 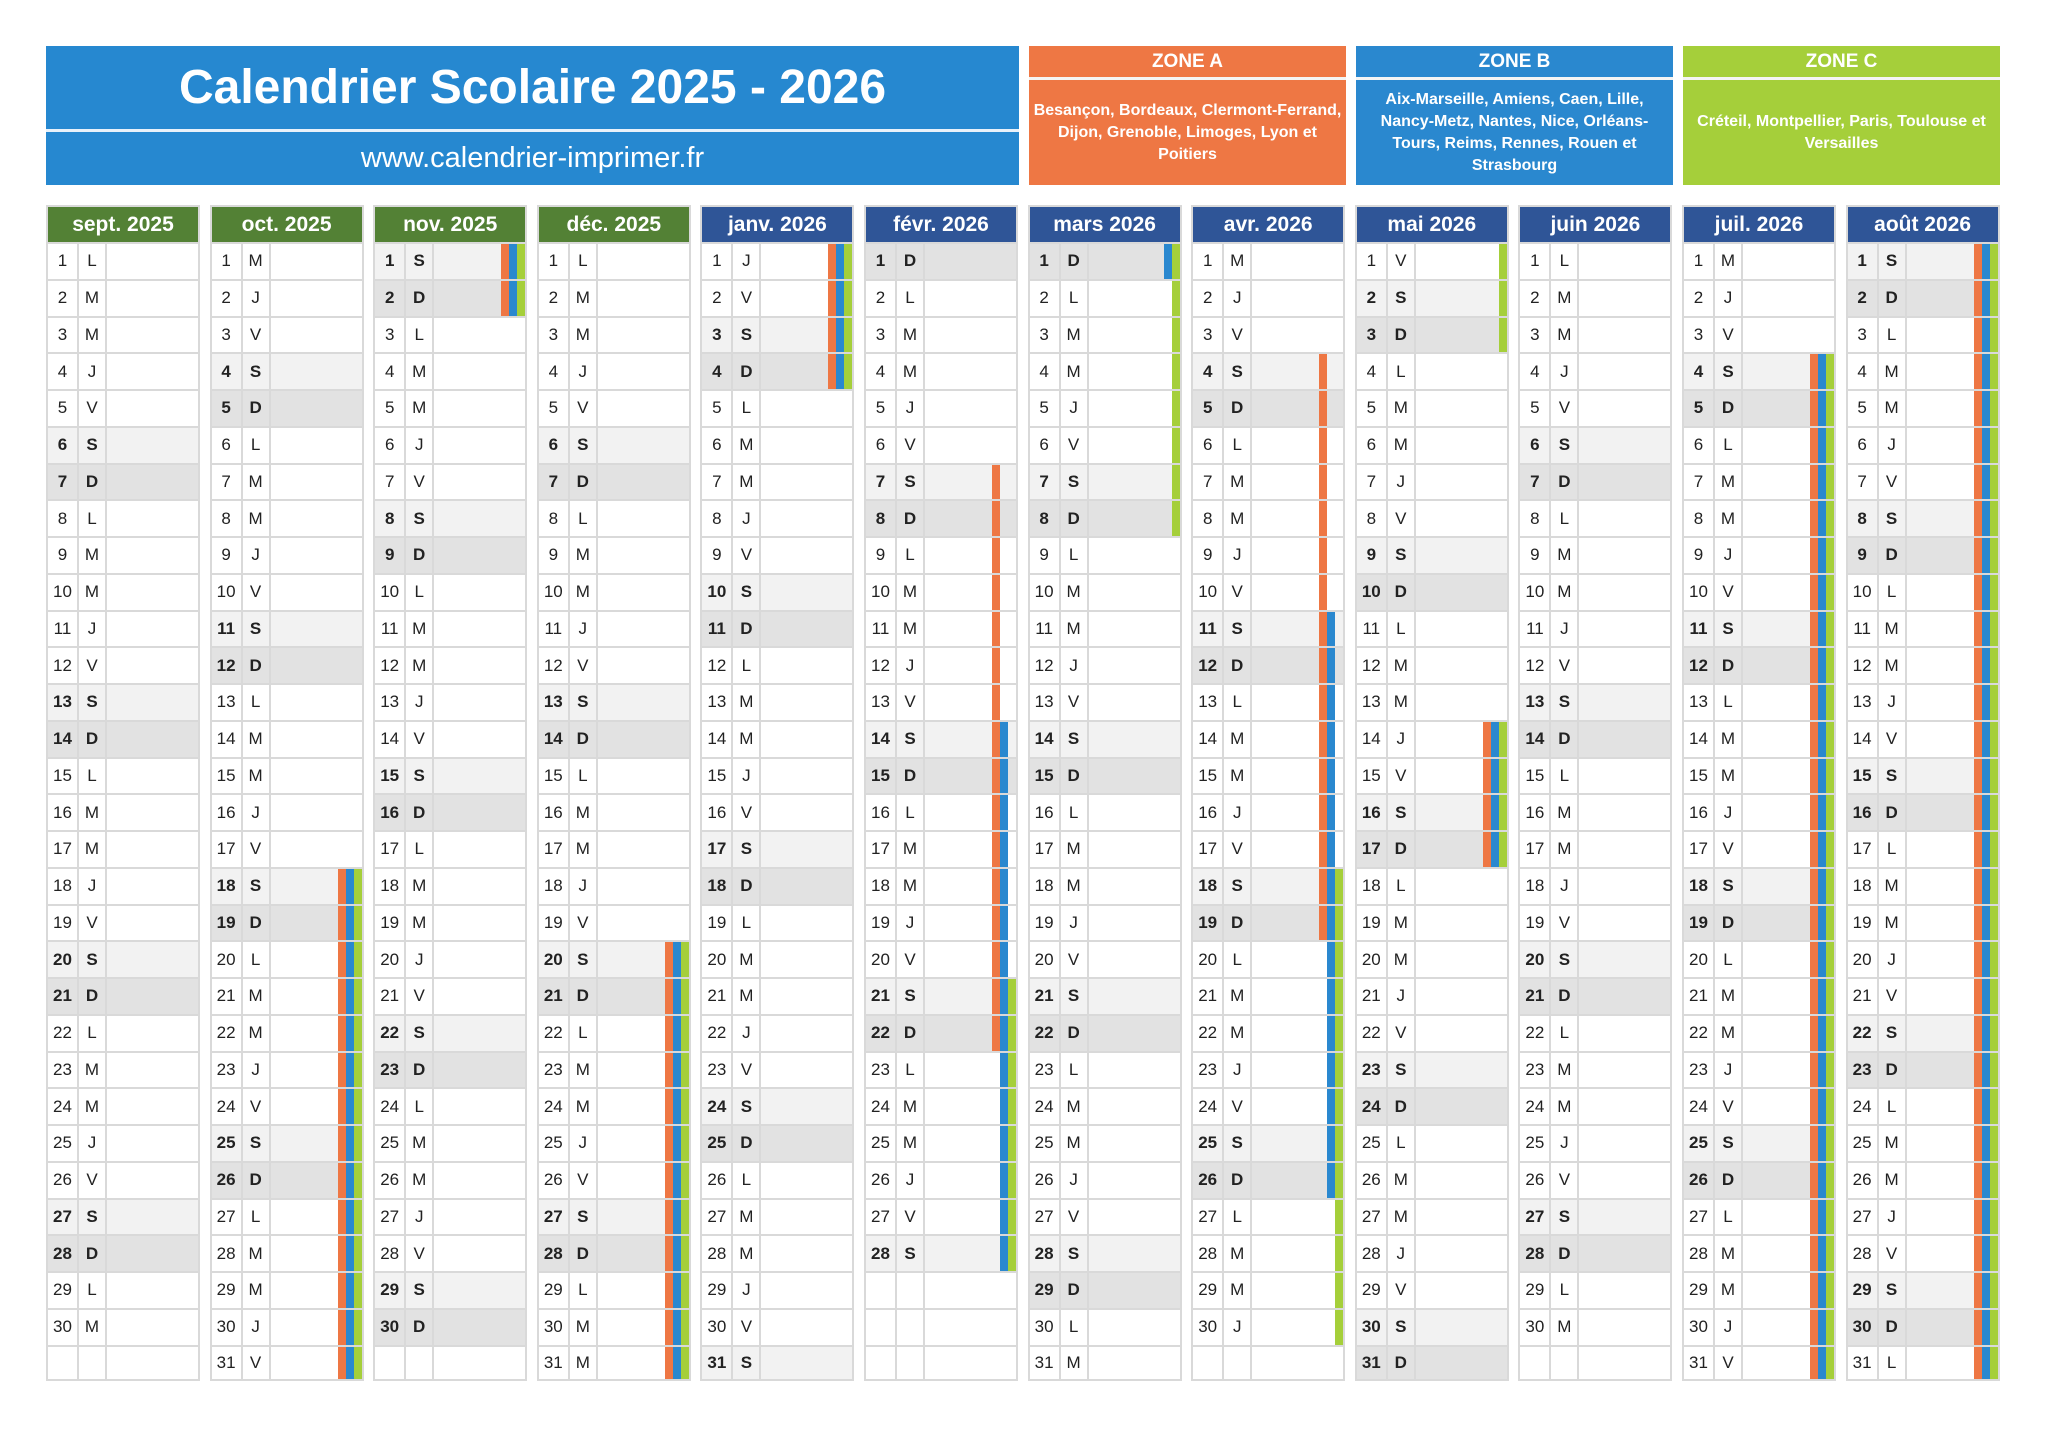 I want to click on page-title: Calendrier Scolaire 2025 - 2026, so click(x=532, y=89).